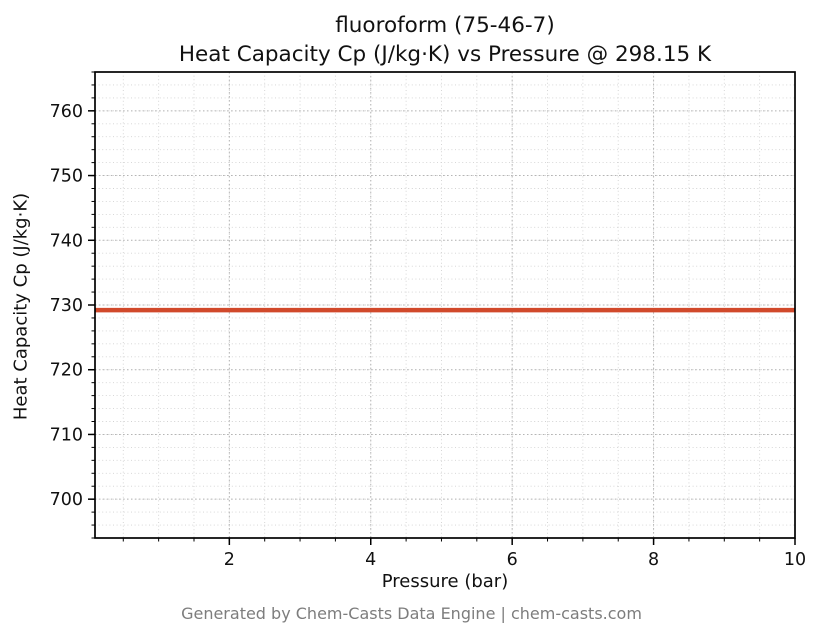 This screenshot has width=823, height=644. I want to click on y-tick-label: 730, so click(66, 306).